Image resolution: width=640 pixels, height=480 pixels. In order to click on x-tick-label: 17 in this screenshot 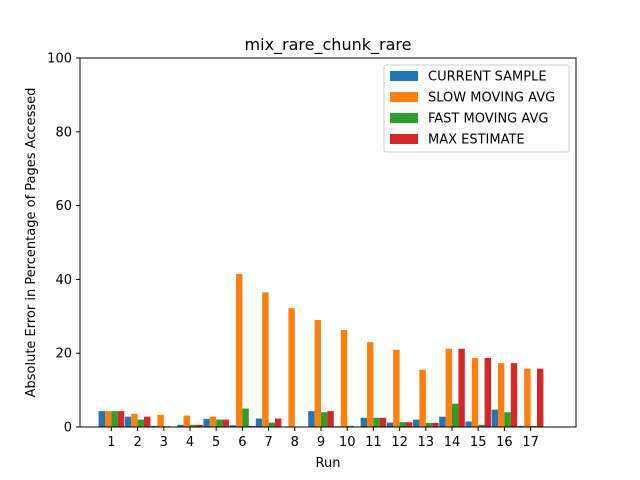, I will do `click(530, 442)`.